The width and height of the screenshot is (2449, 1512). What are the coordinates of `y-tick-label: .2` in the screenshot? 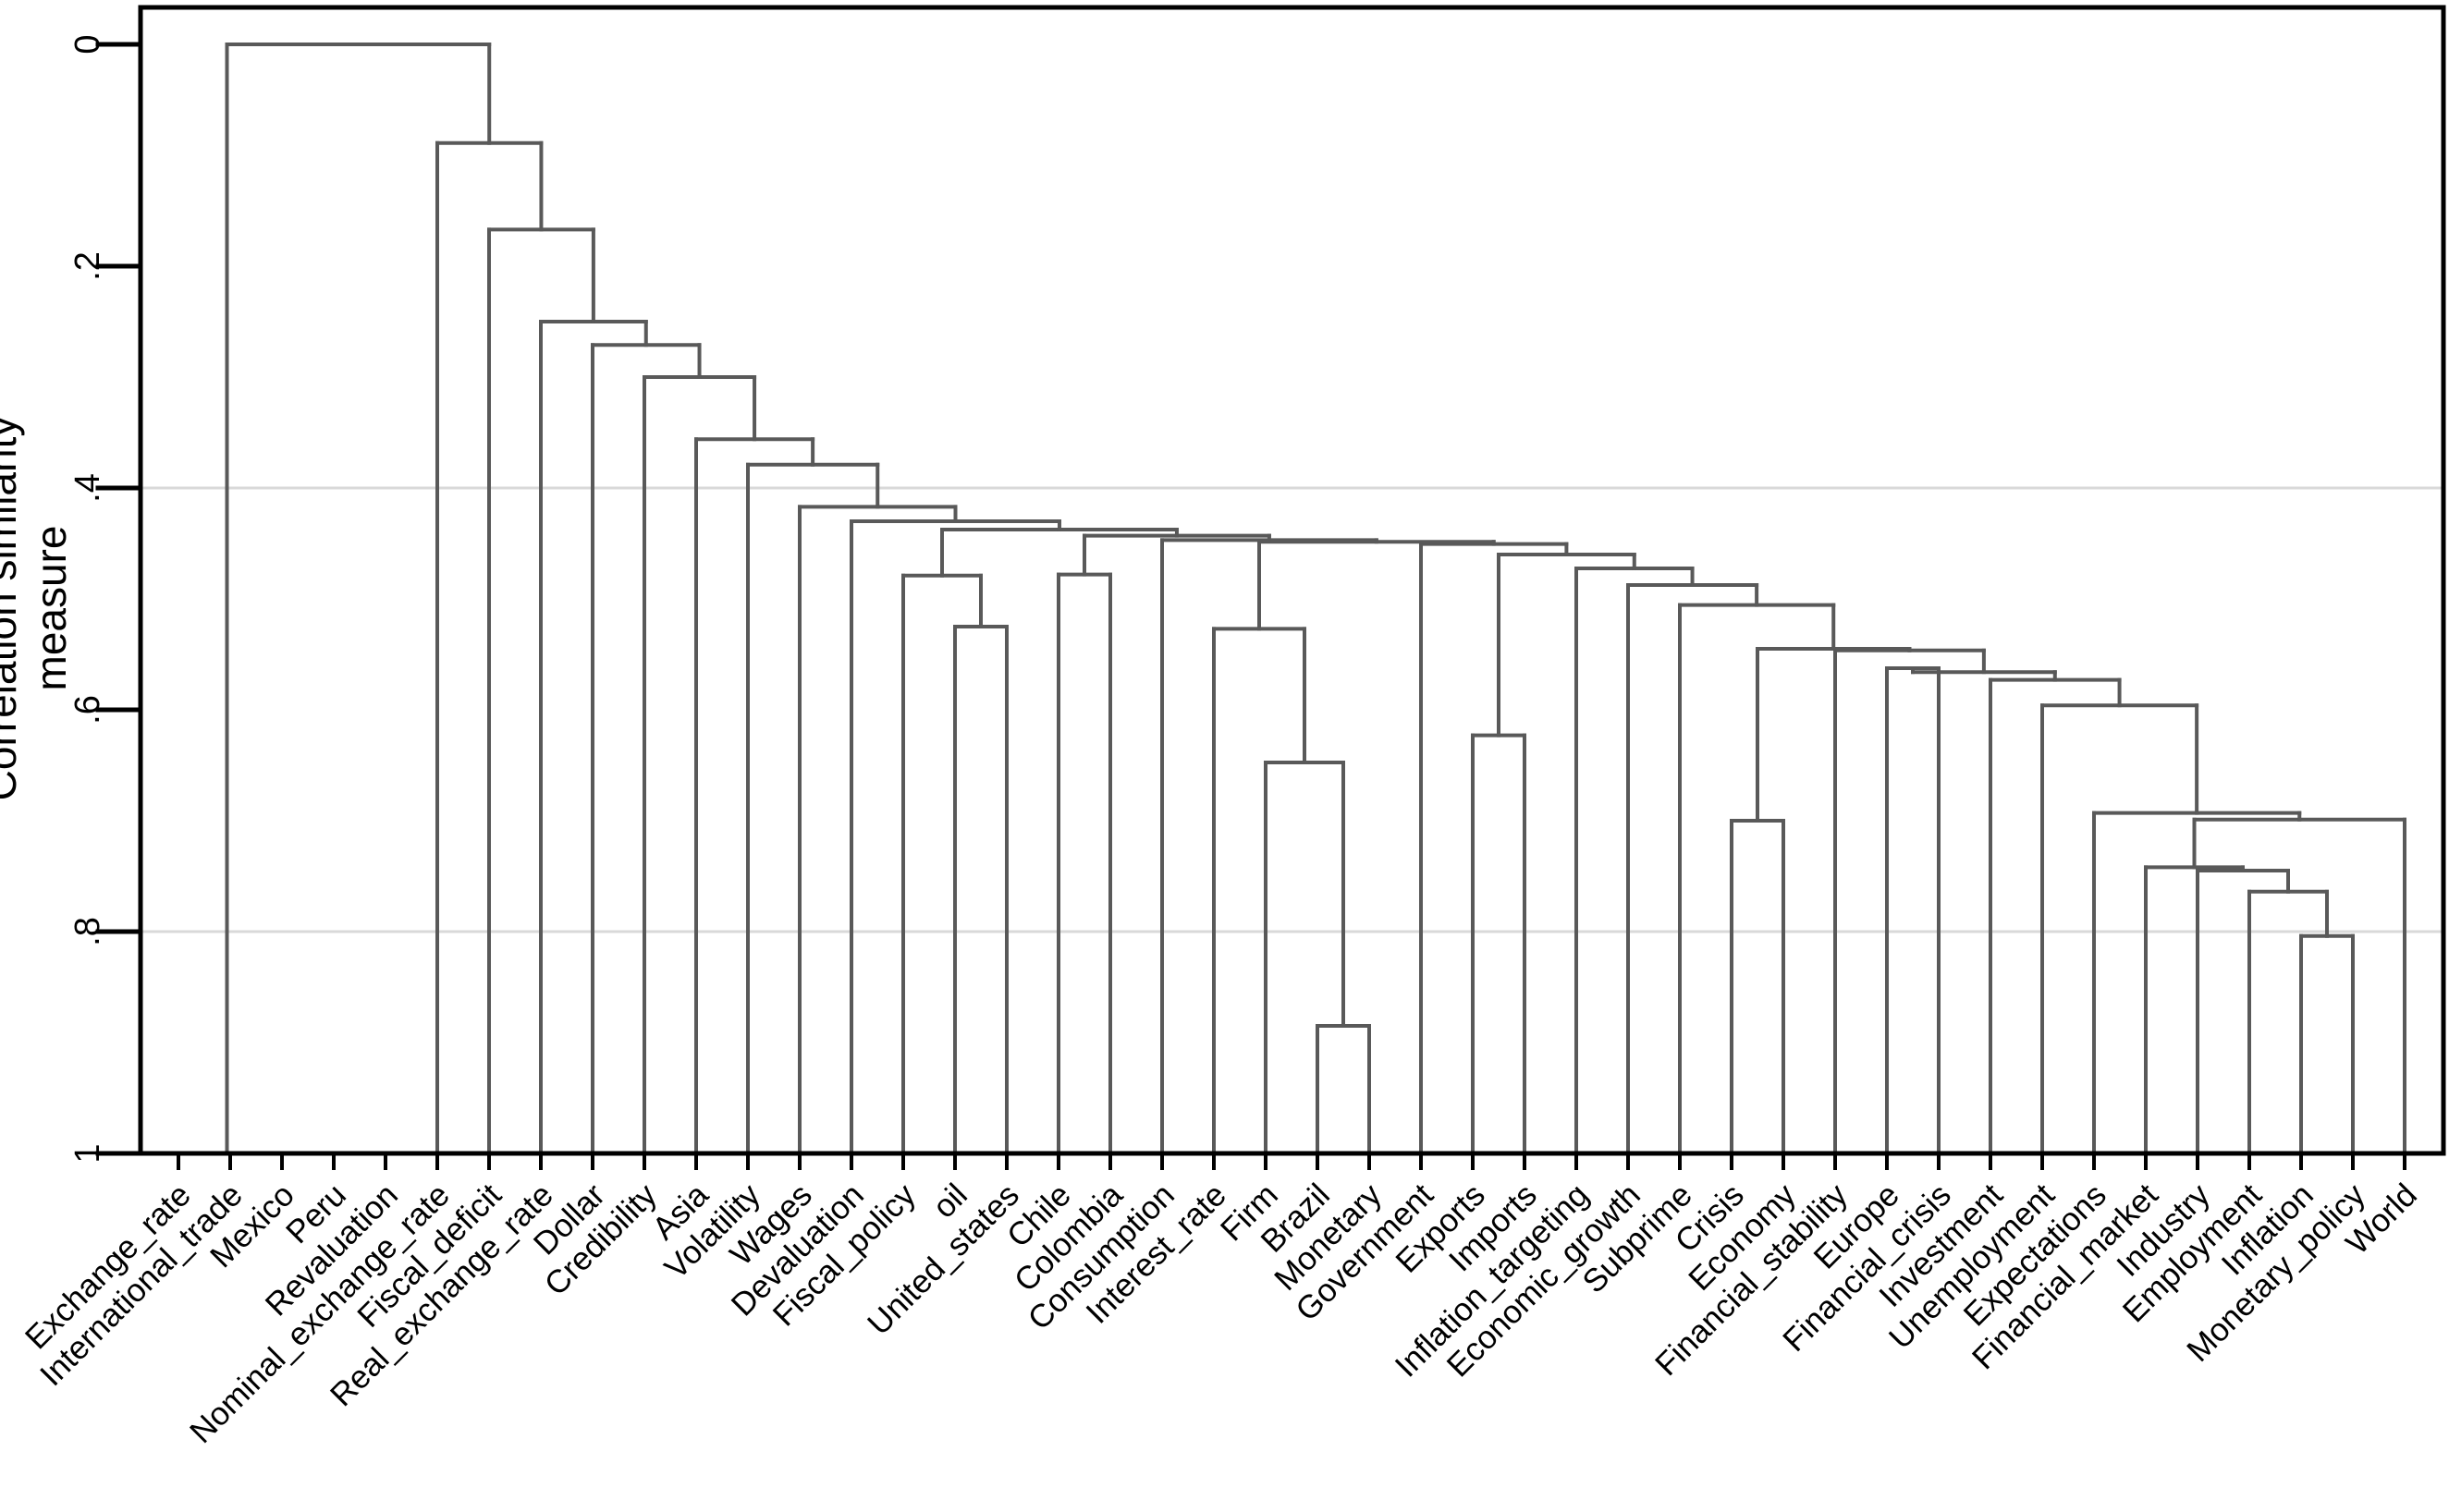 It's located at (87, 266).